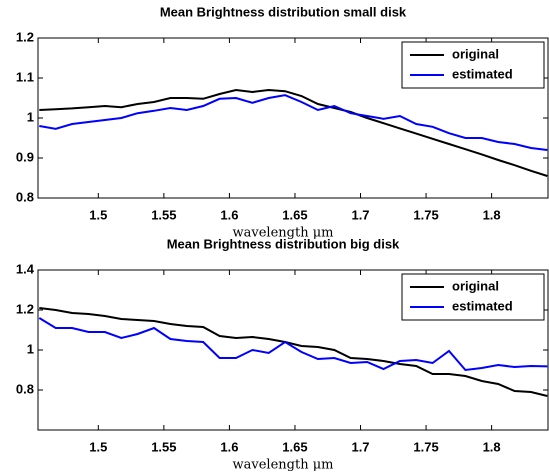 Image resolution: width=549 pixels, height=476 pixels. Describe the element at coordinates (283, 11) in the screenshot. I see `chart-title: Mean Brightness distribution small disk` at that location.